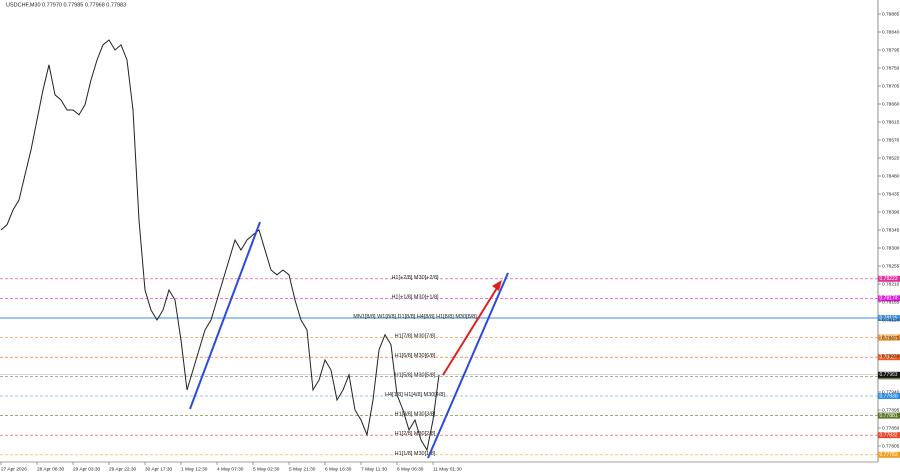  What do you see at coordinates (891, 194) in the screenshot?
I see `y-tick-label: 0.78435` at bounding box center [891, 194].